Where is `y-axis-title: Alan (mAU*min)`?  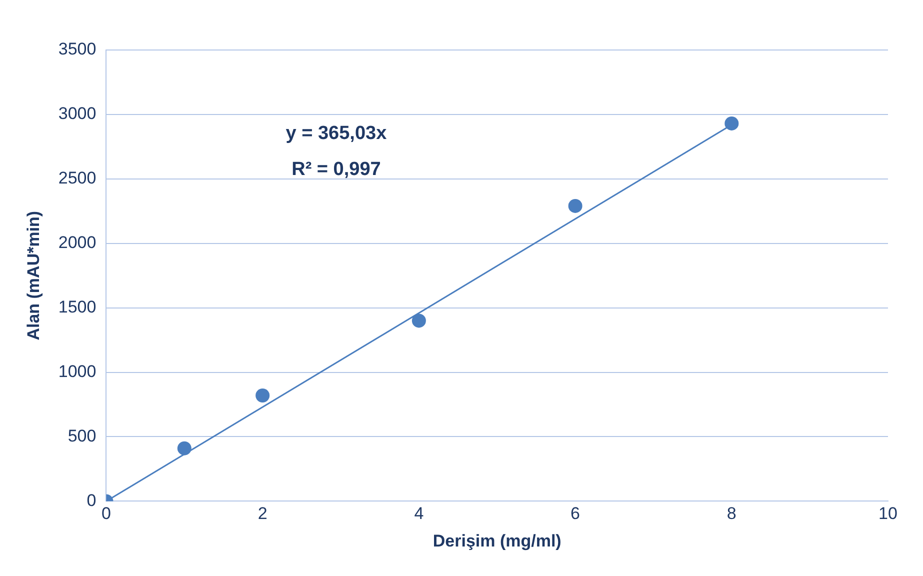
y-axis-title: Alan (mAU*min) is located at coordinates (33, 275).